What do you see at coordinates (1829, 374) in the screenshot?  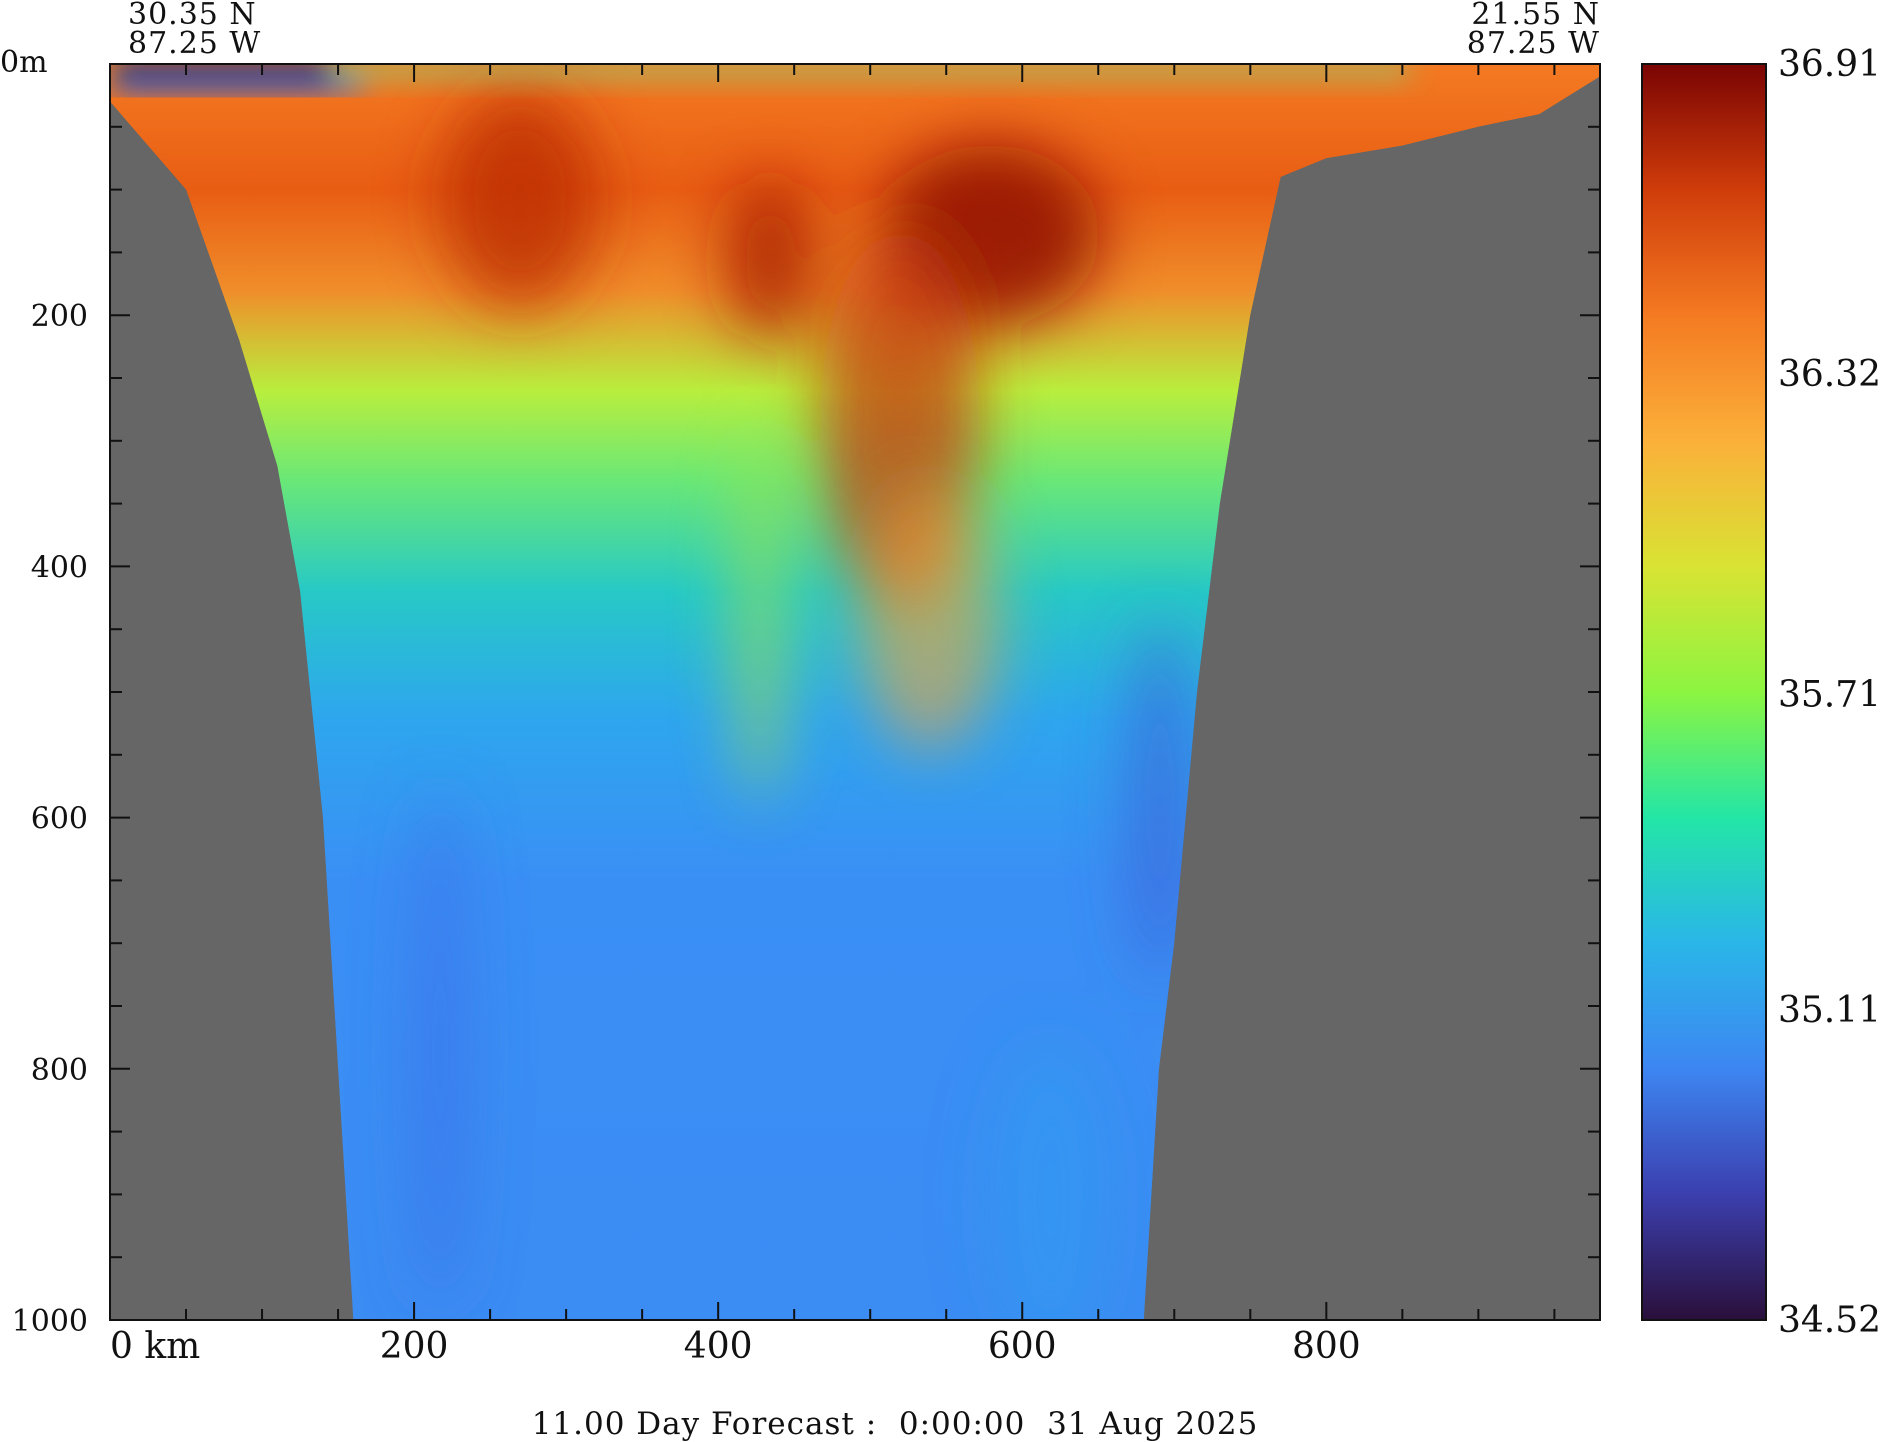 I see `colorbar-tick-label: 36.32` at bounding box center [1829, 374].